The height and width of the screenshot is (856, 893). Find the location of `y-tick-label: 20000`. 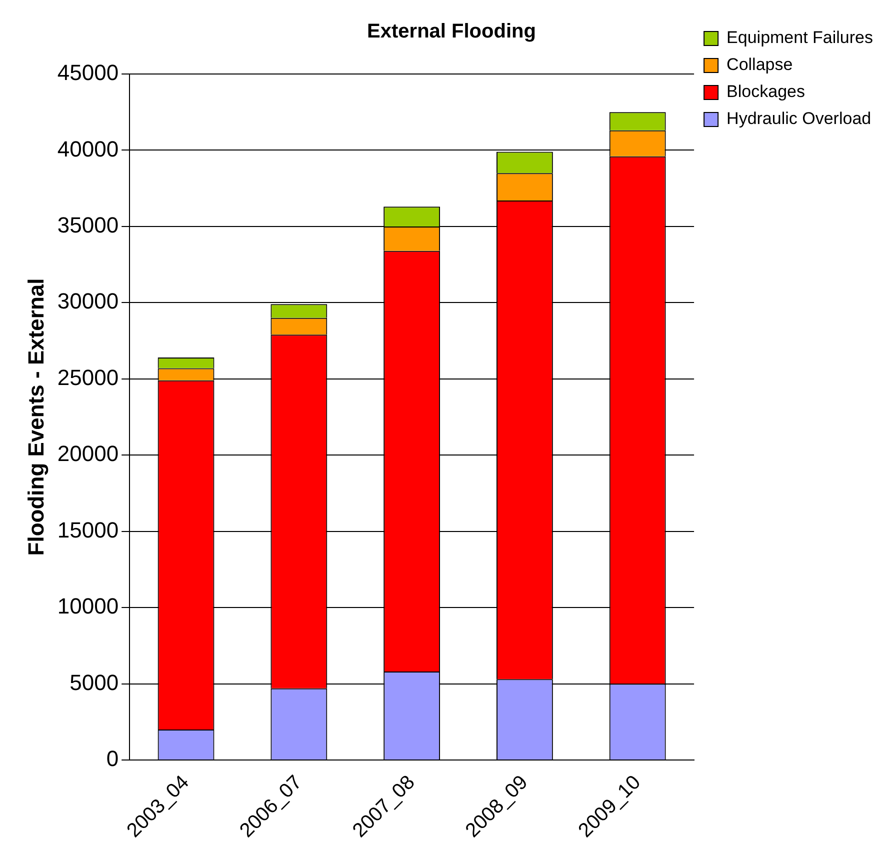

y-tick-label: 20000 is located at coordinates (88, 453).